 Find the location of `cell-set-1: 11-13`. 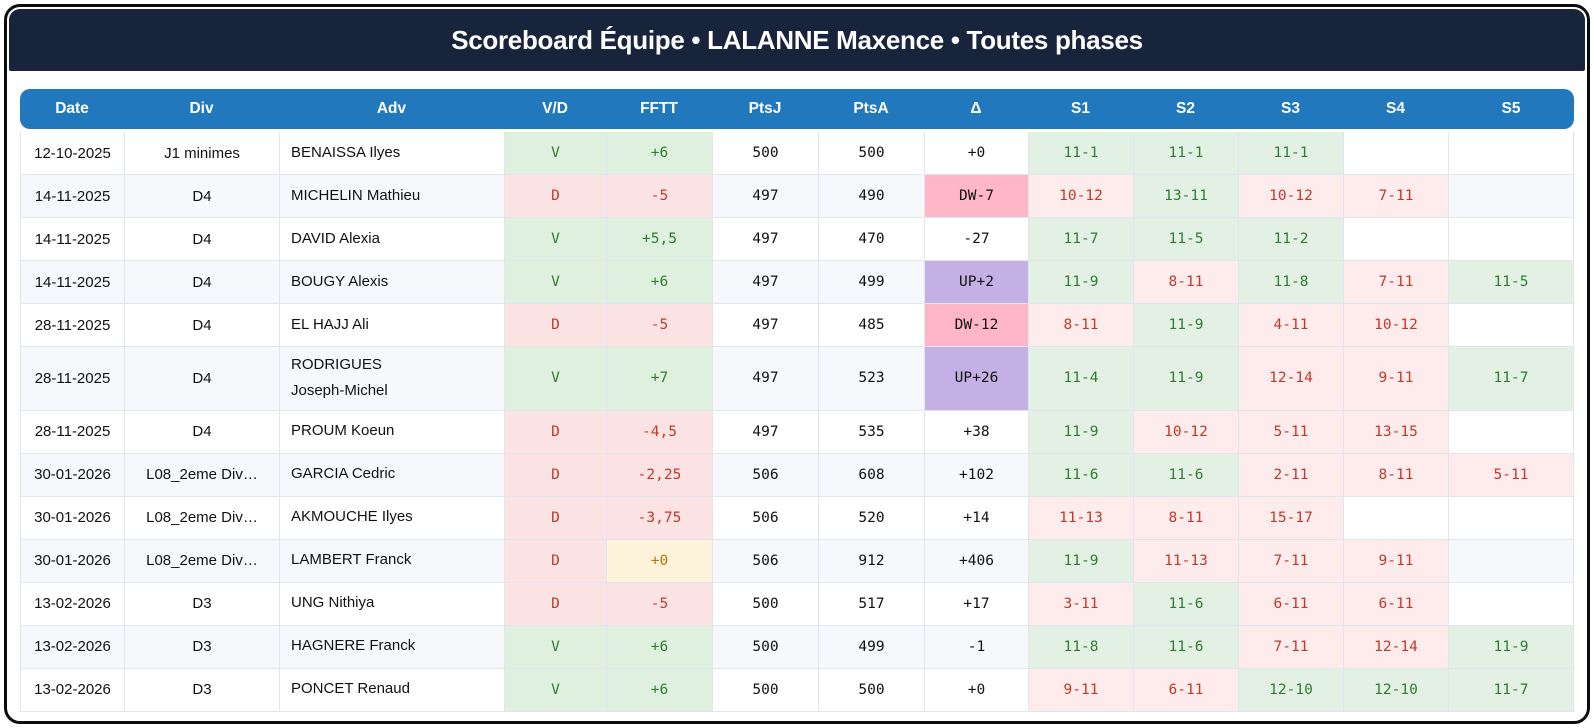

cell-set-1: 11-13 is located at coordinates (1081, 517).